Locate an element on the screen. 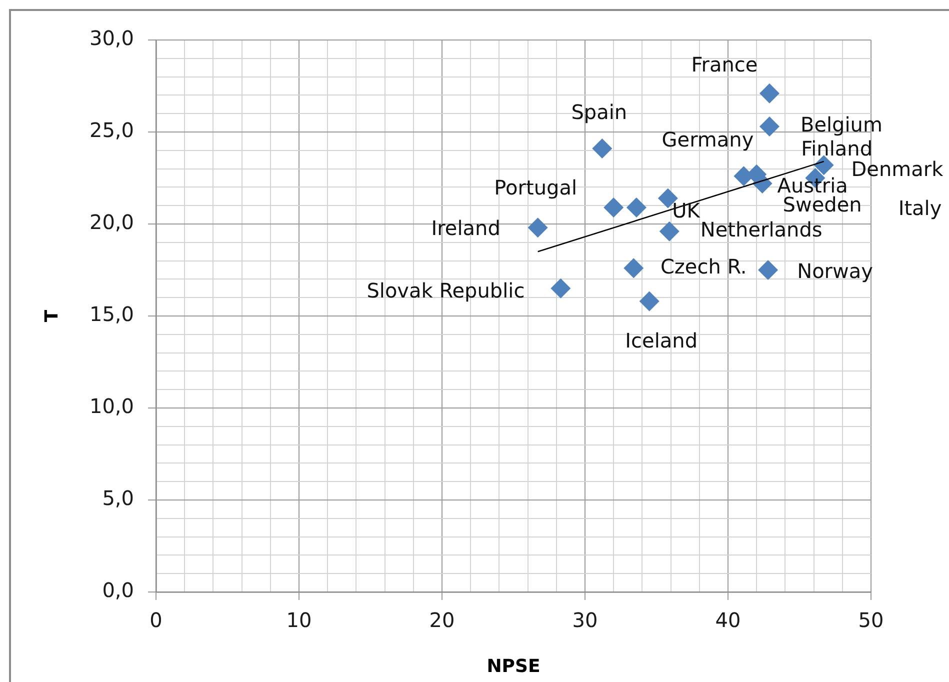  text: Italy is located at coordinates (920, 208).